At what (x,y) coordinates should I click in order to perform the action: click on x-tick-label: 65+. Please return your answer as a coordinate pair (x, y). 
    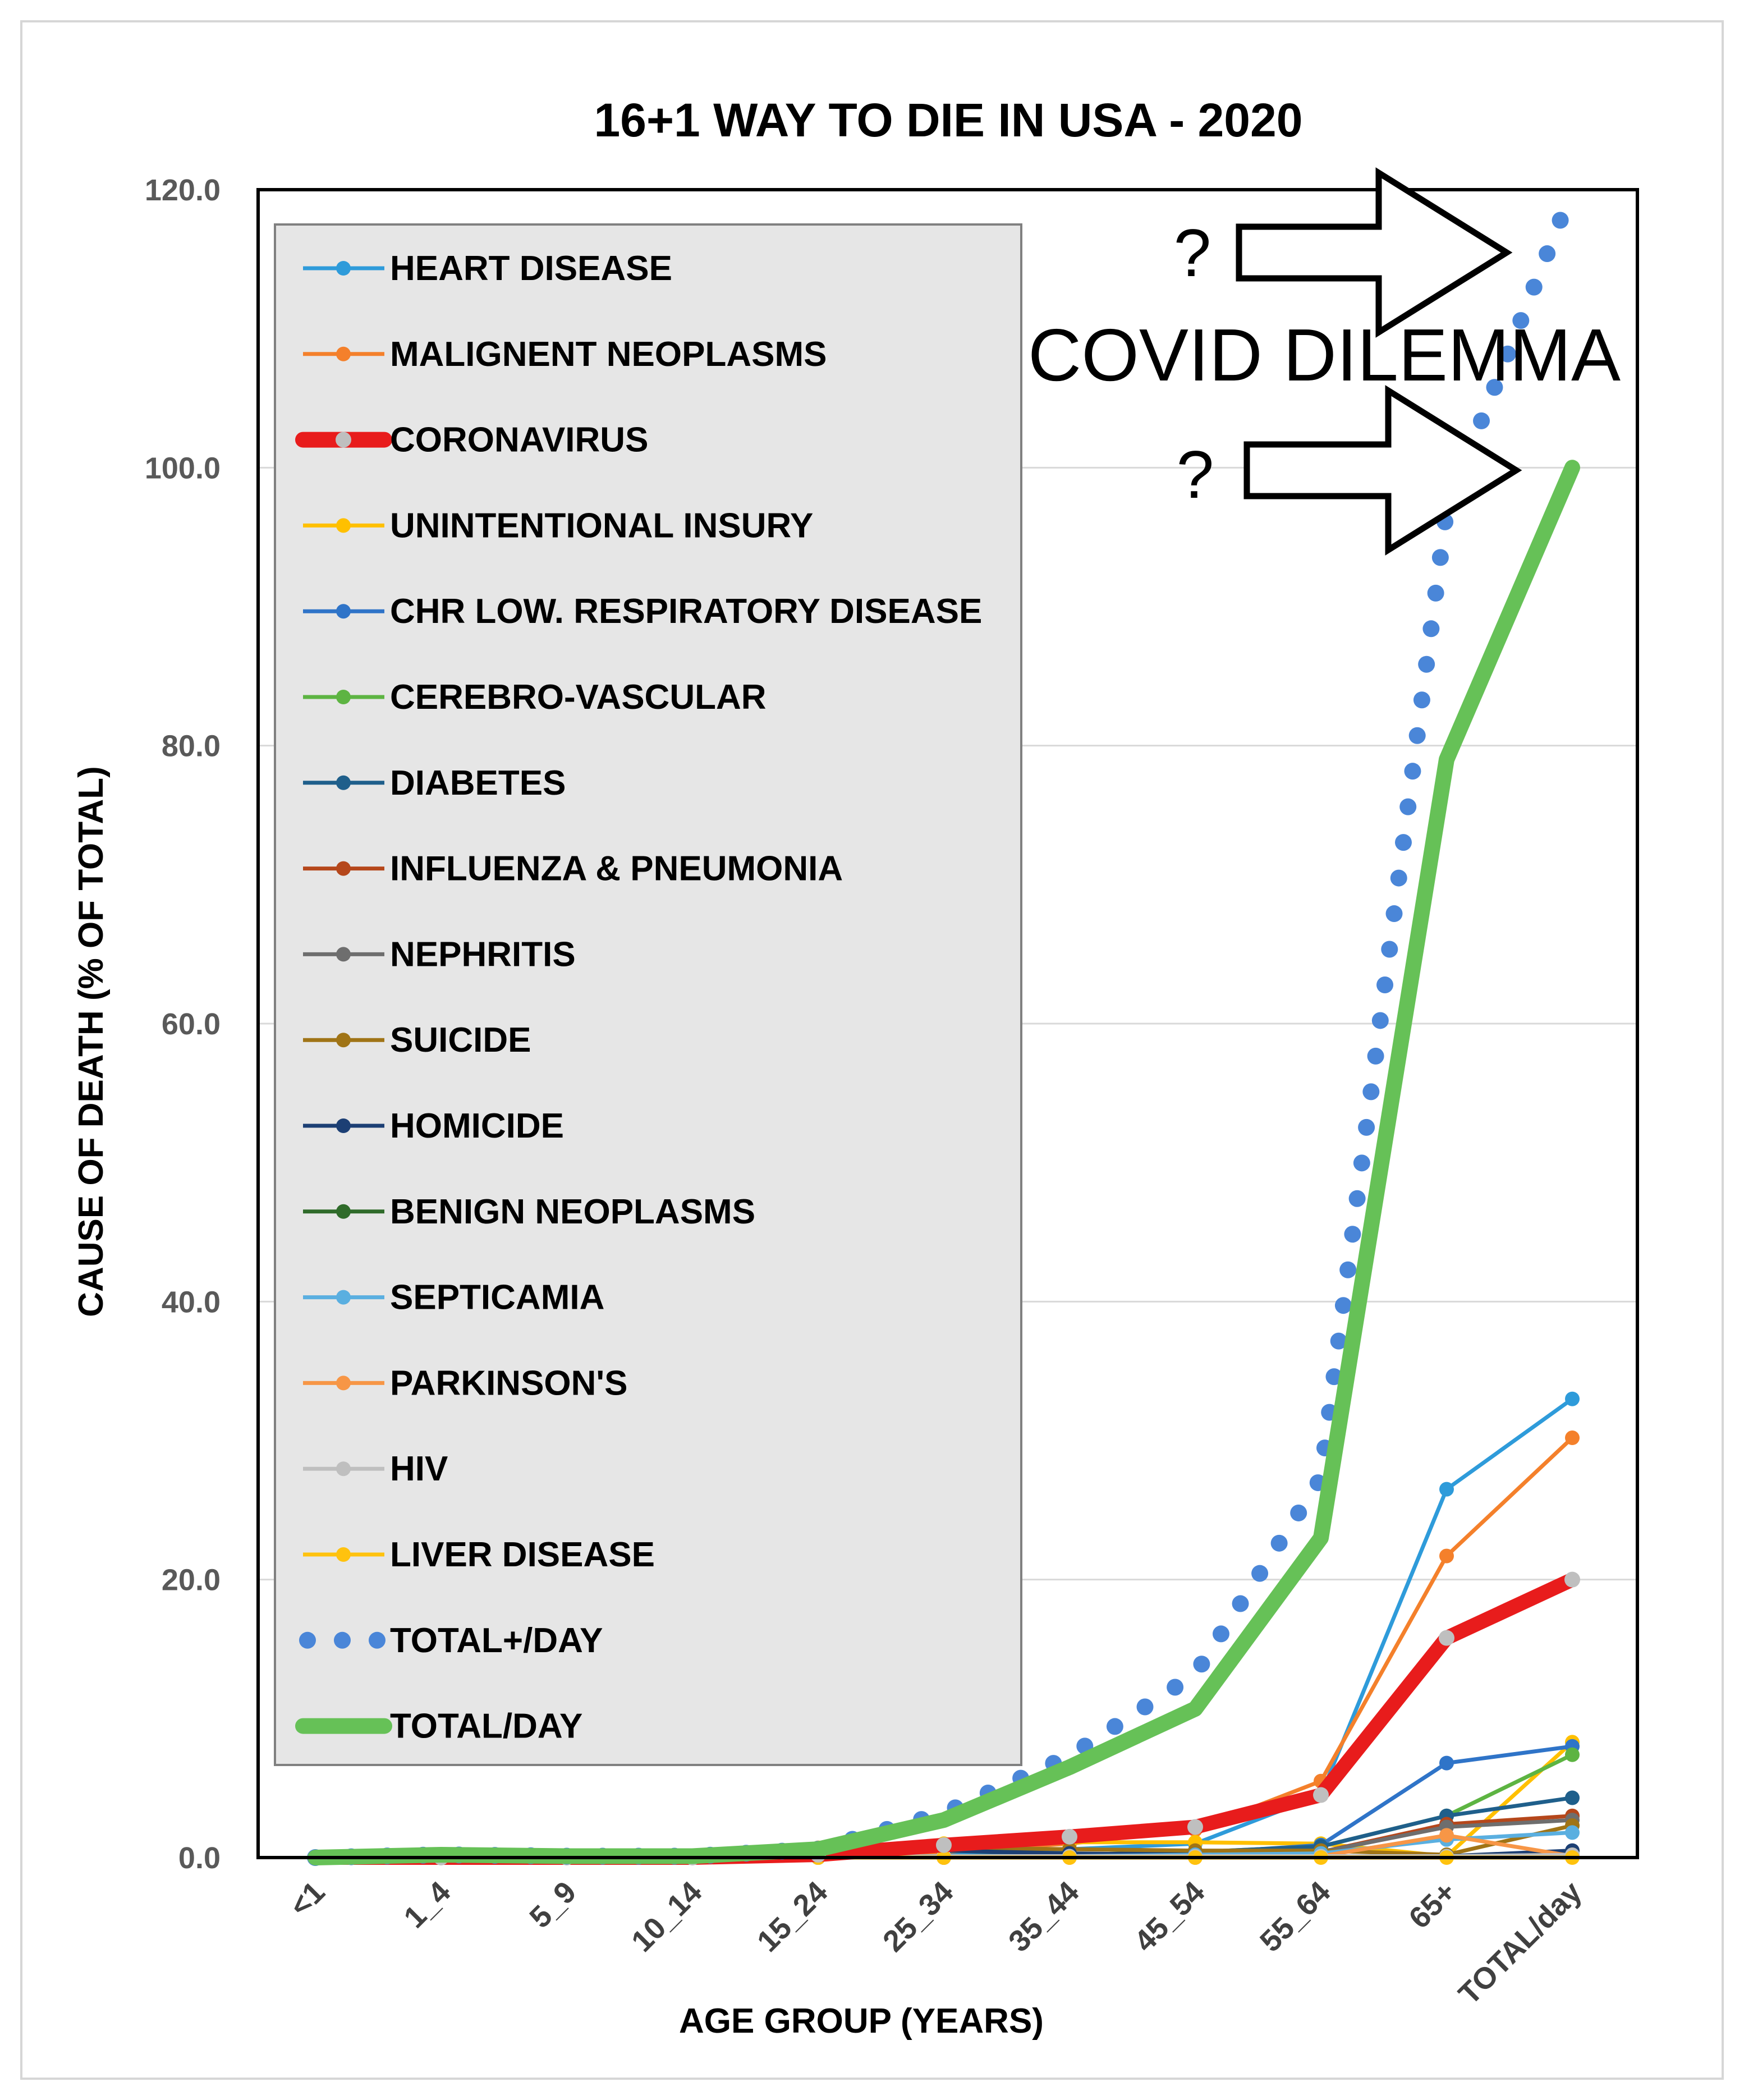
    Looking at the image, I should click on (1432, 1905).